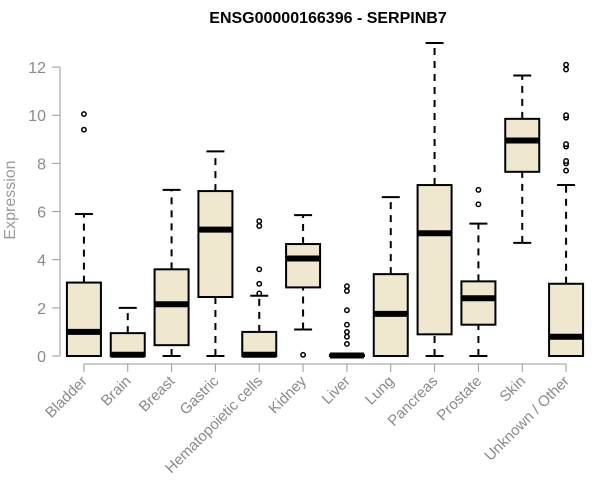 The width and height of the screenshot is (600, 500). Describe the element at coordinates (41, 357) in the screenshot. I see `y-tick-label: 0` at that location.